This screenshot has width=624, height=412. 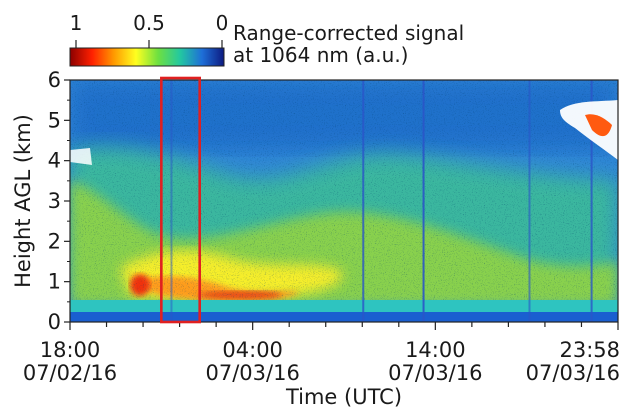 I want to click on upper-cloud-top-right, so click(x=589, y=130).